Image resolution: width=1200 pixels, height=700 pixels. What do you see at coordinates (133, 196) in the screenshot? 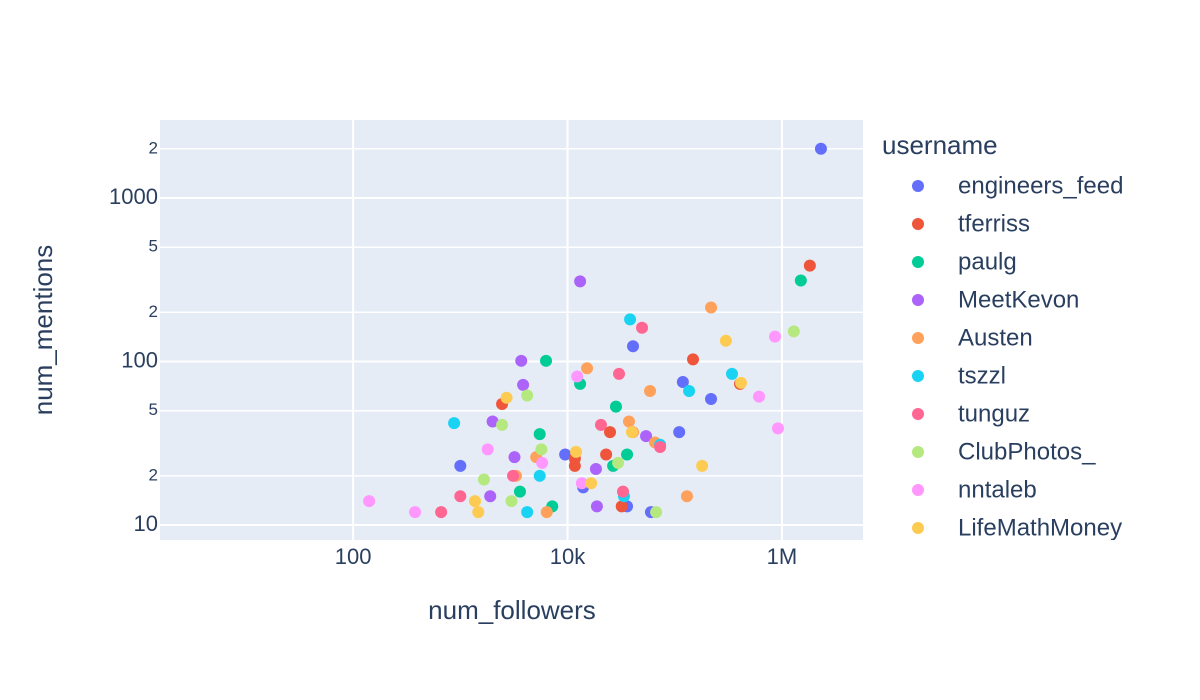
I see `y-tick-label: 1000` at bounding box center [133, 196].